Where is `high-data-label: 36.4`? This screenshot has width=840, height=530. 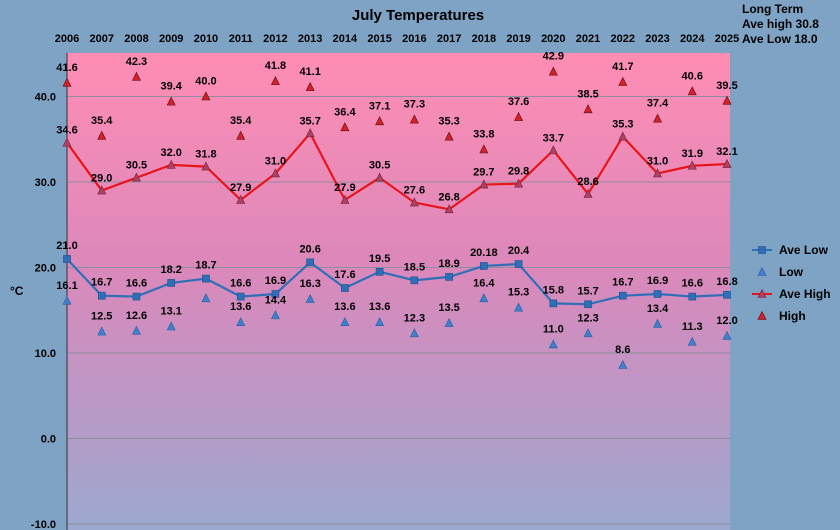 high-data-label: 36.4 is located at coordinates (345, 112).